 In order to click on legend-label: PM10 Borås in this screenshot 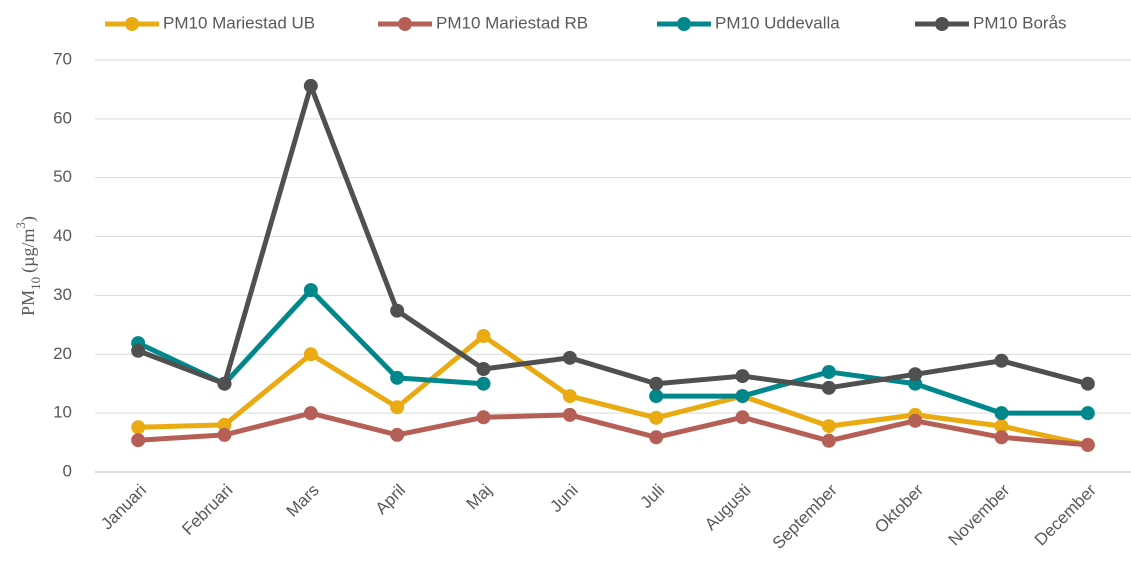, I will do `click(1020, 22)`.